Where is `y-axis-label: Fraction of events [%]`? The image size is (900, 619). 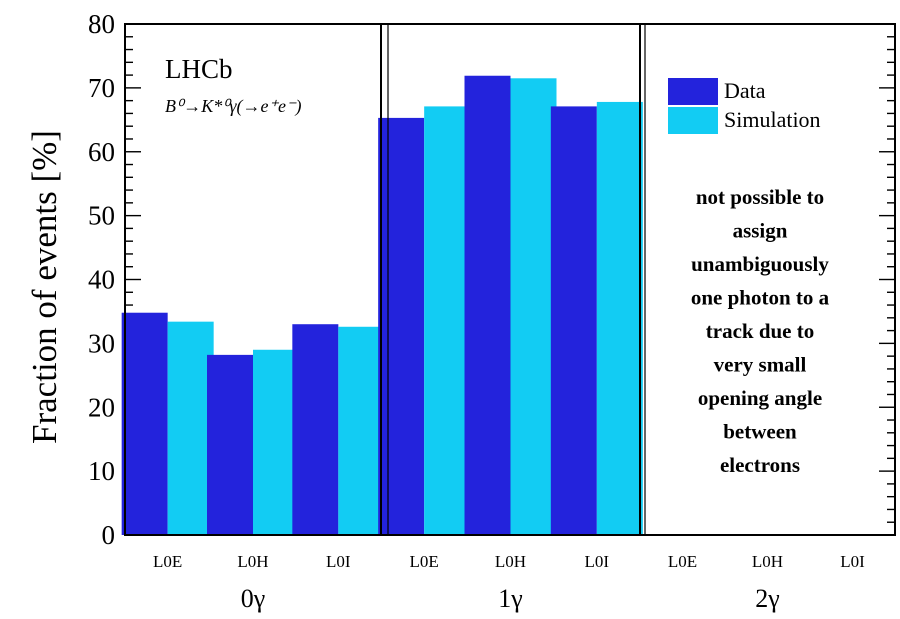 y-axis-label: Fraction of events [%] is located at coordinates (44, 287).